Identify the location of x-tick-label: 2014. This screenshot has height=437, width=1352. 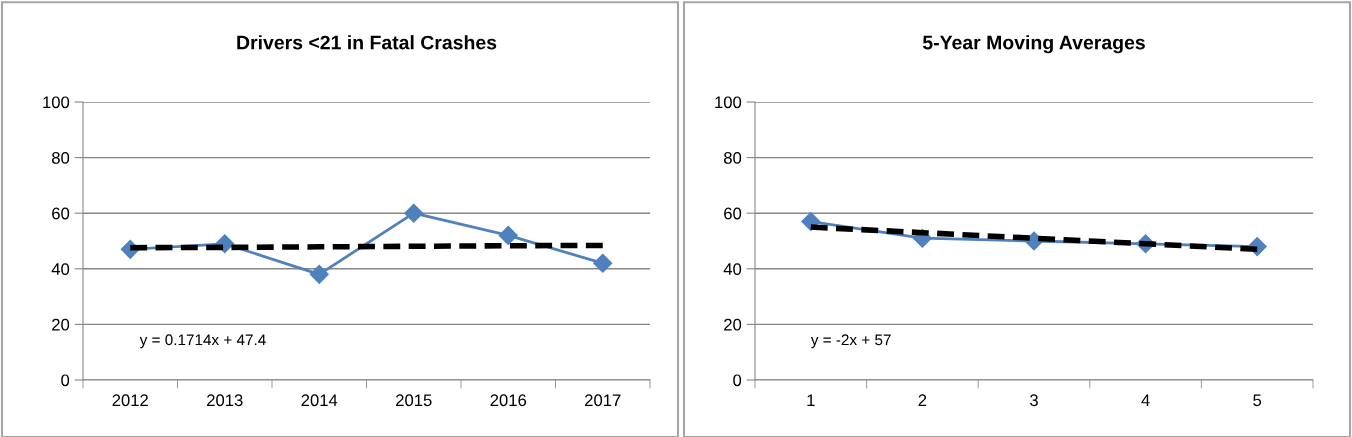
(319, 400).